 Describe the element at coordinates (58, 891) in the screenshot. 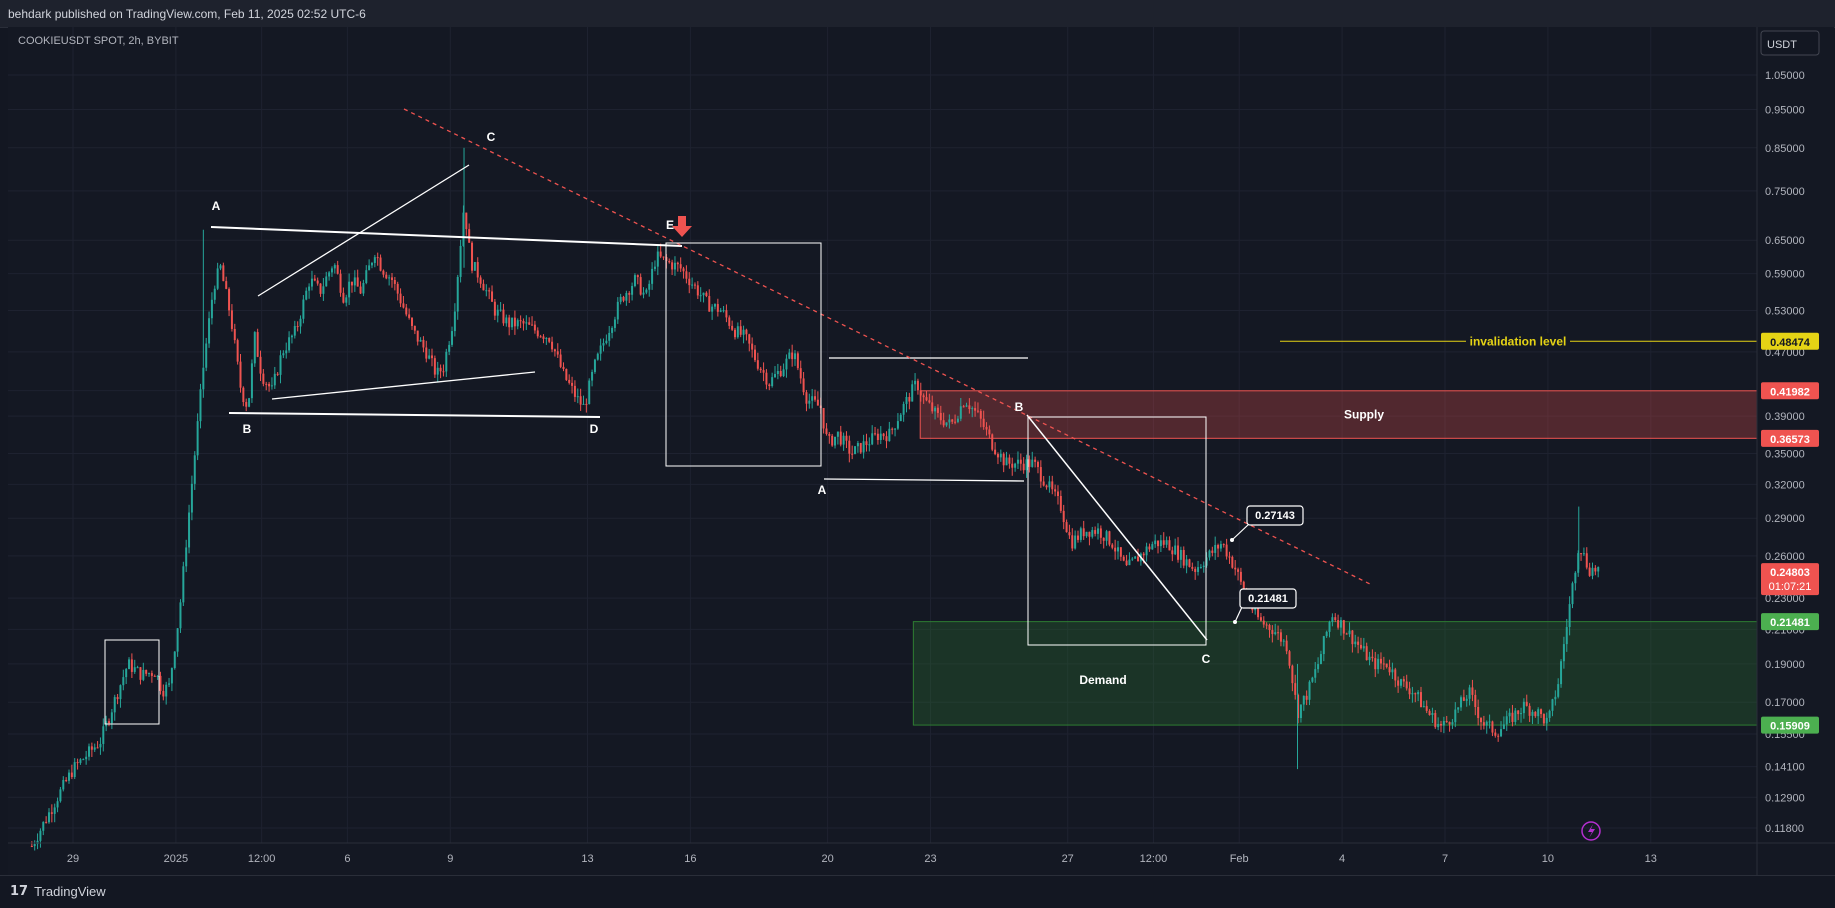

I see `tradingview-logo: 17 TradingView` at that location.